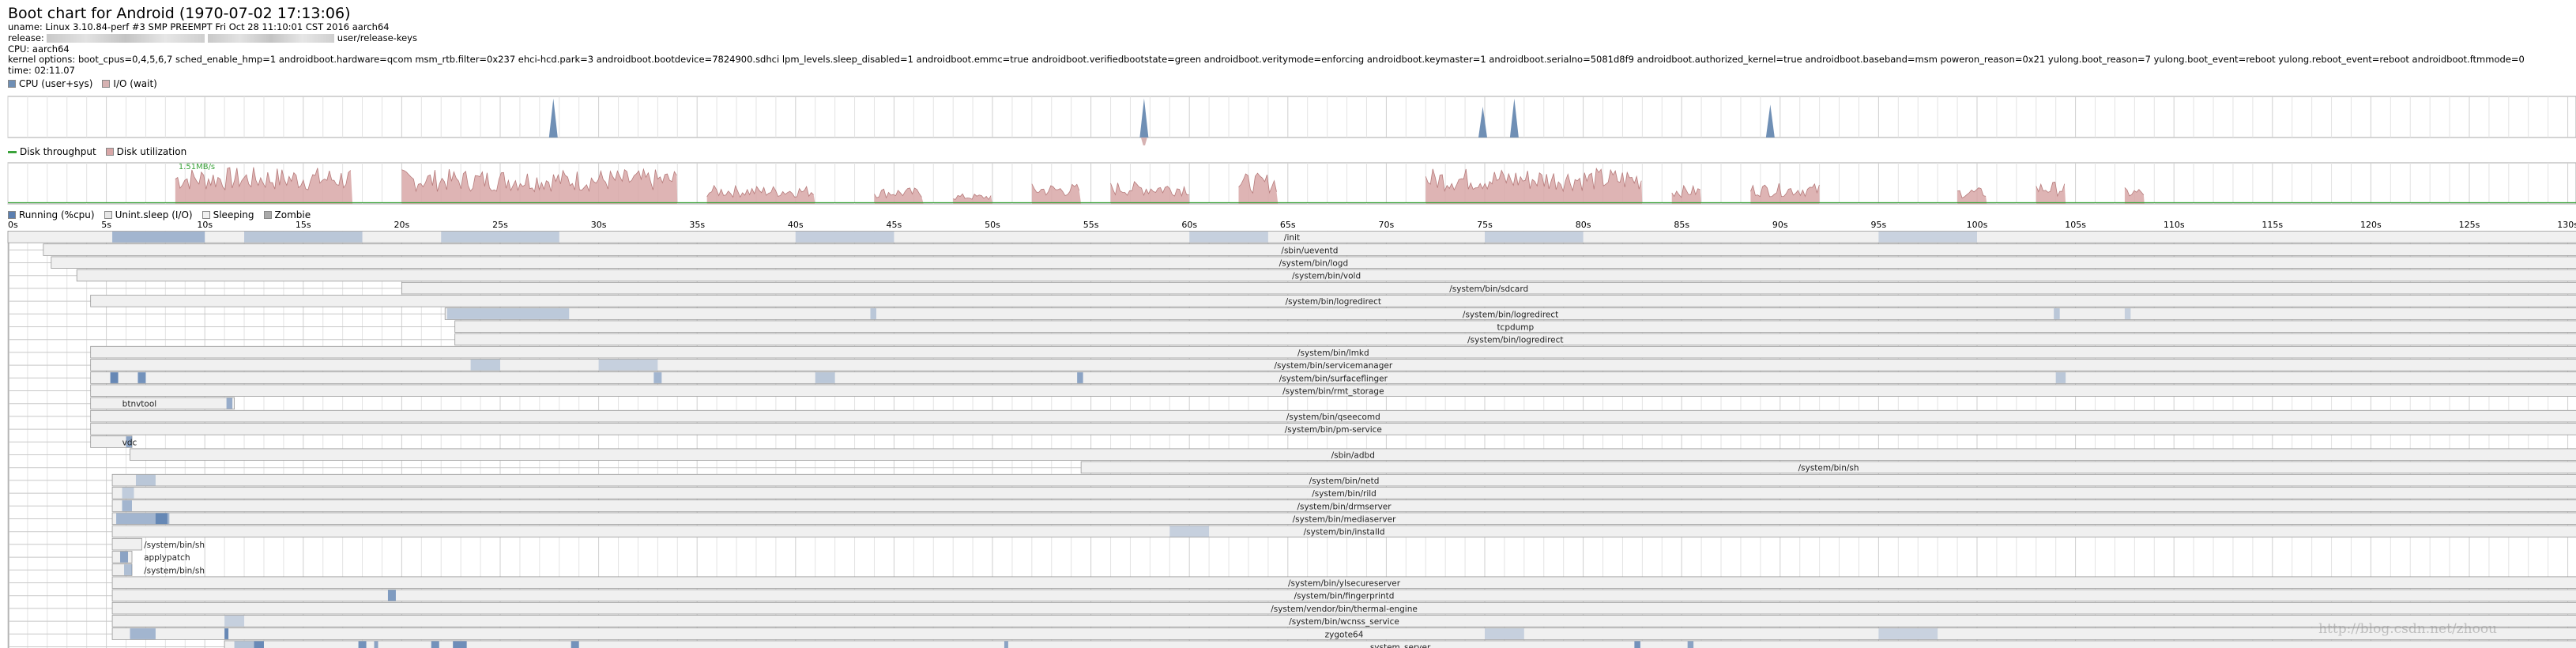  What do you see at coordinates (1291, 117) in the screenshot?
I see `cpu-plot-area` at bounding box center [1291, 117].